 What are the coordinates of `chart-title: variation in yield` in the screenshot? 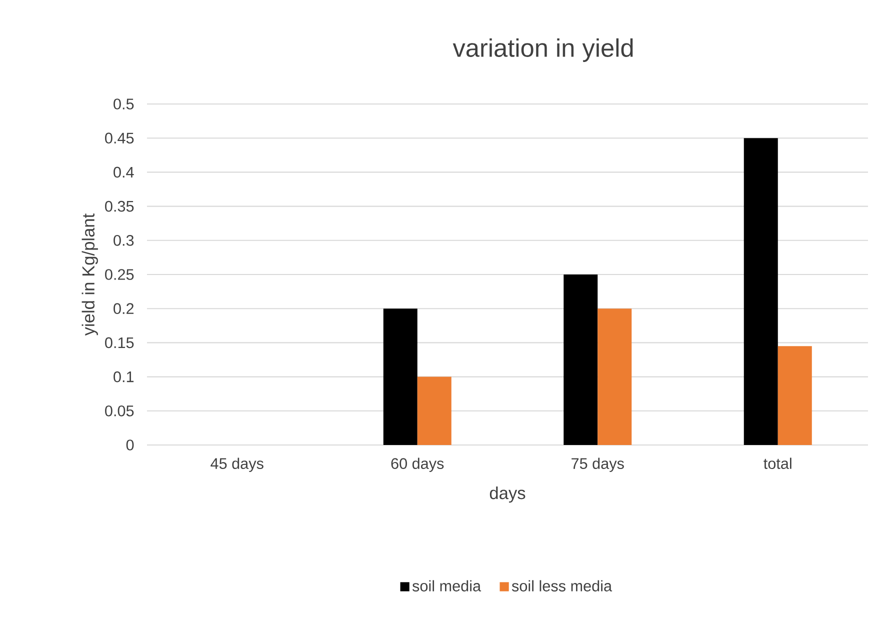 It's located at (542, 50).